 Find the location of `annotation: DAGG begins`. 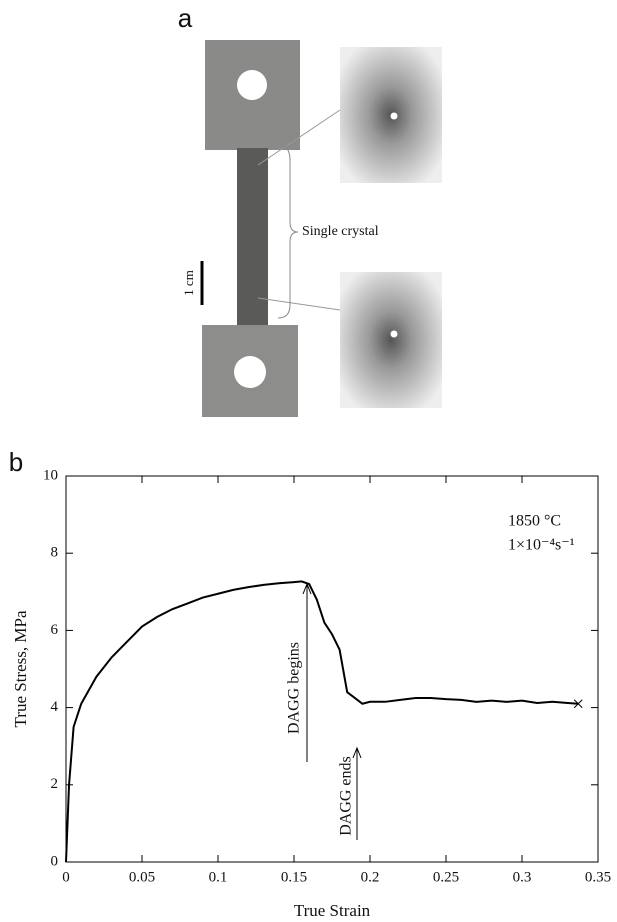

annotation: DAGG begins is located at coordinates (294, 688).